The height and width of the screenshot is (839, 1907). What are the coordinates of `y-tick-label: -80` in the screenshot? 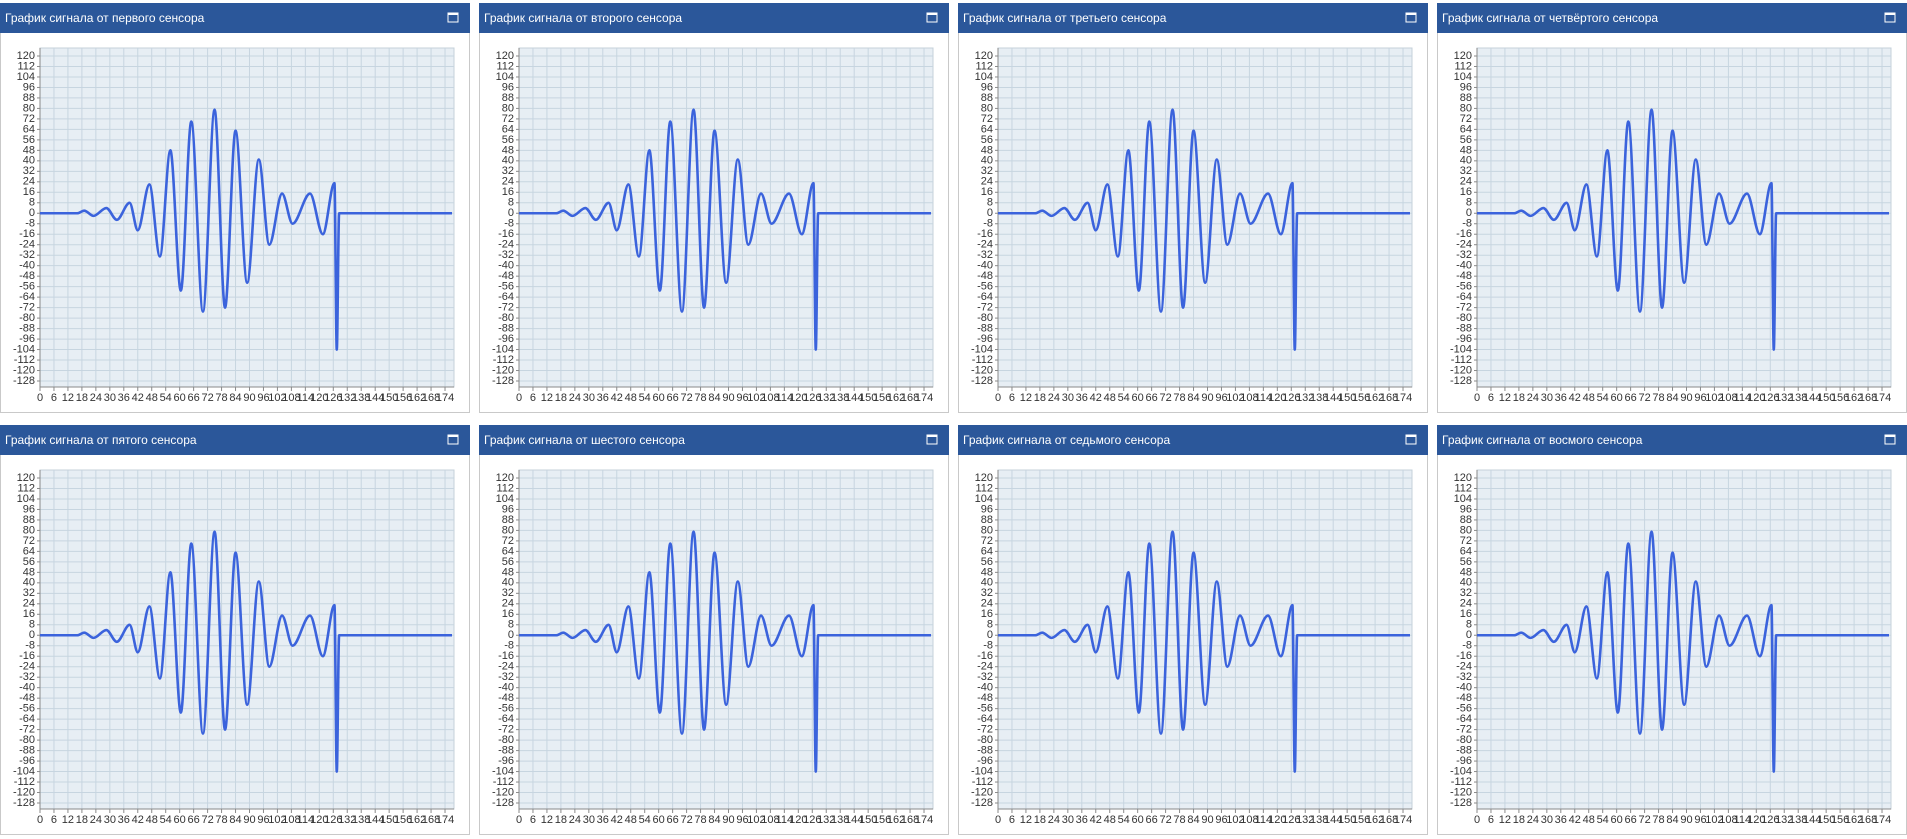 It's located at (1464, 740).